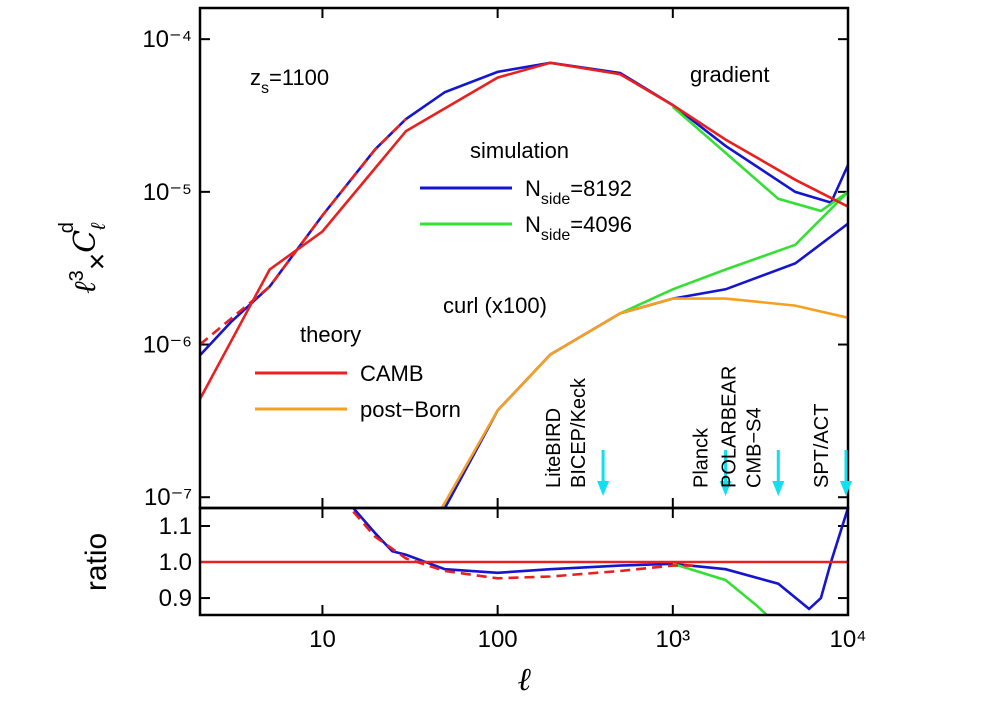 The image size is (997, 703). What do you see at coordinates (729, 427) in the screenshot?
I see `marker-label: POLARBEAR` at bounding box center [729, 427].